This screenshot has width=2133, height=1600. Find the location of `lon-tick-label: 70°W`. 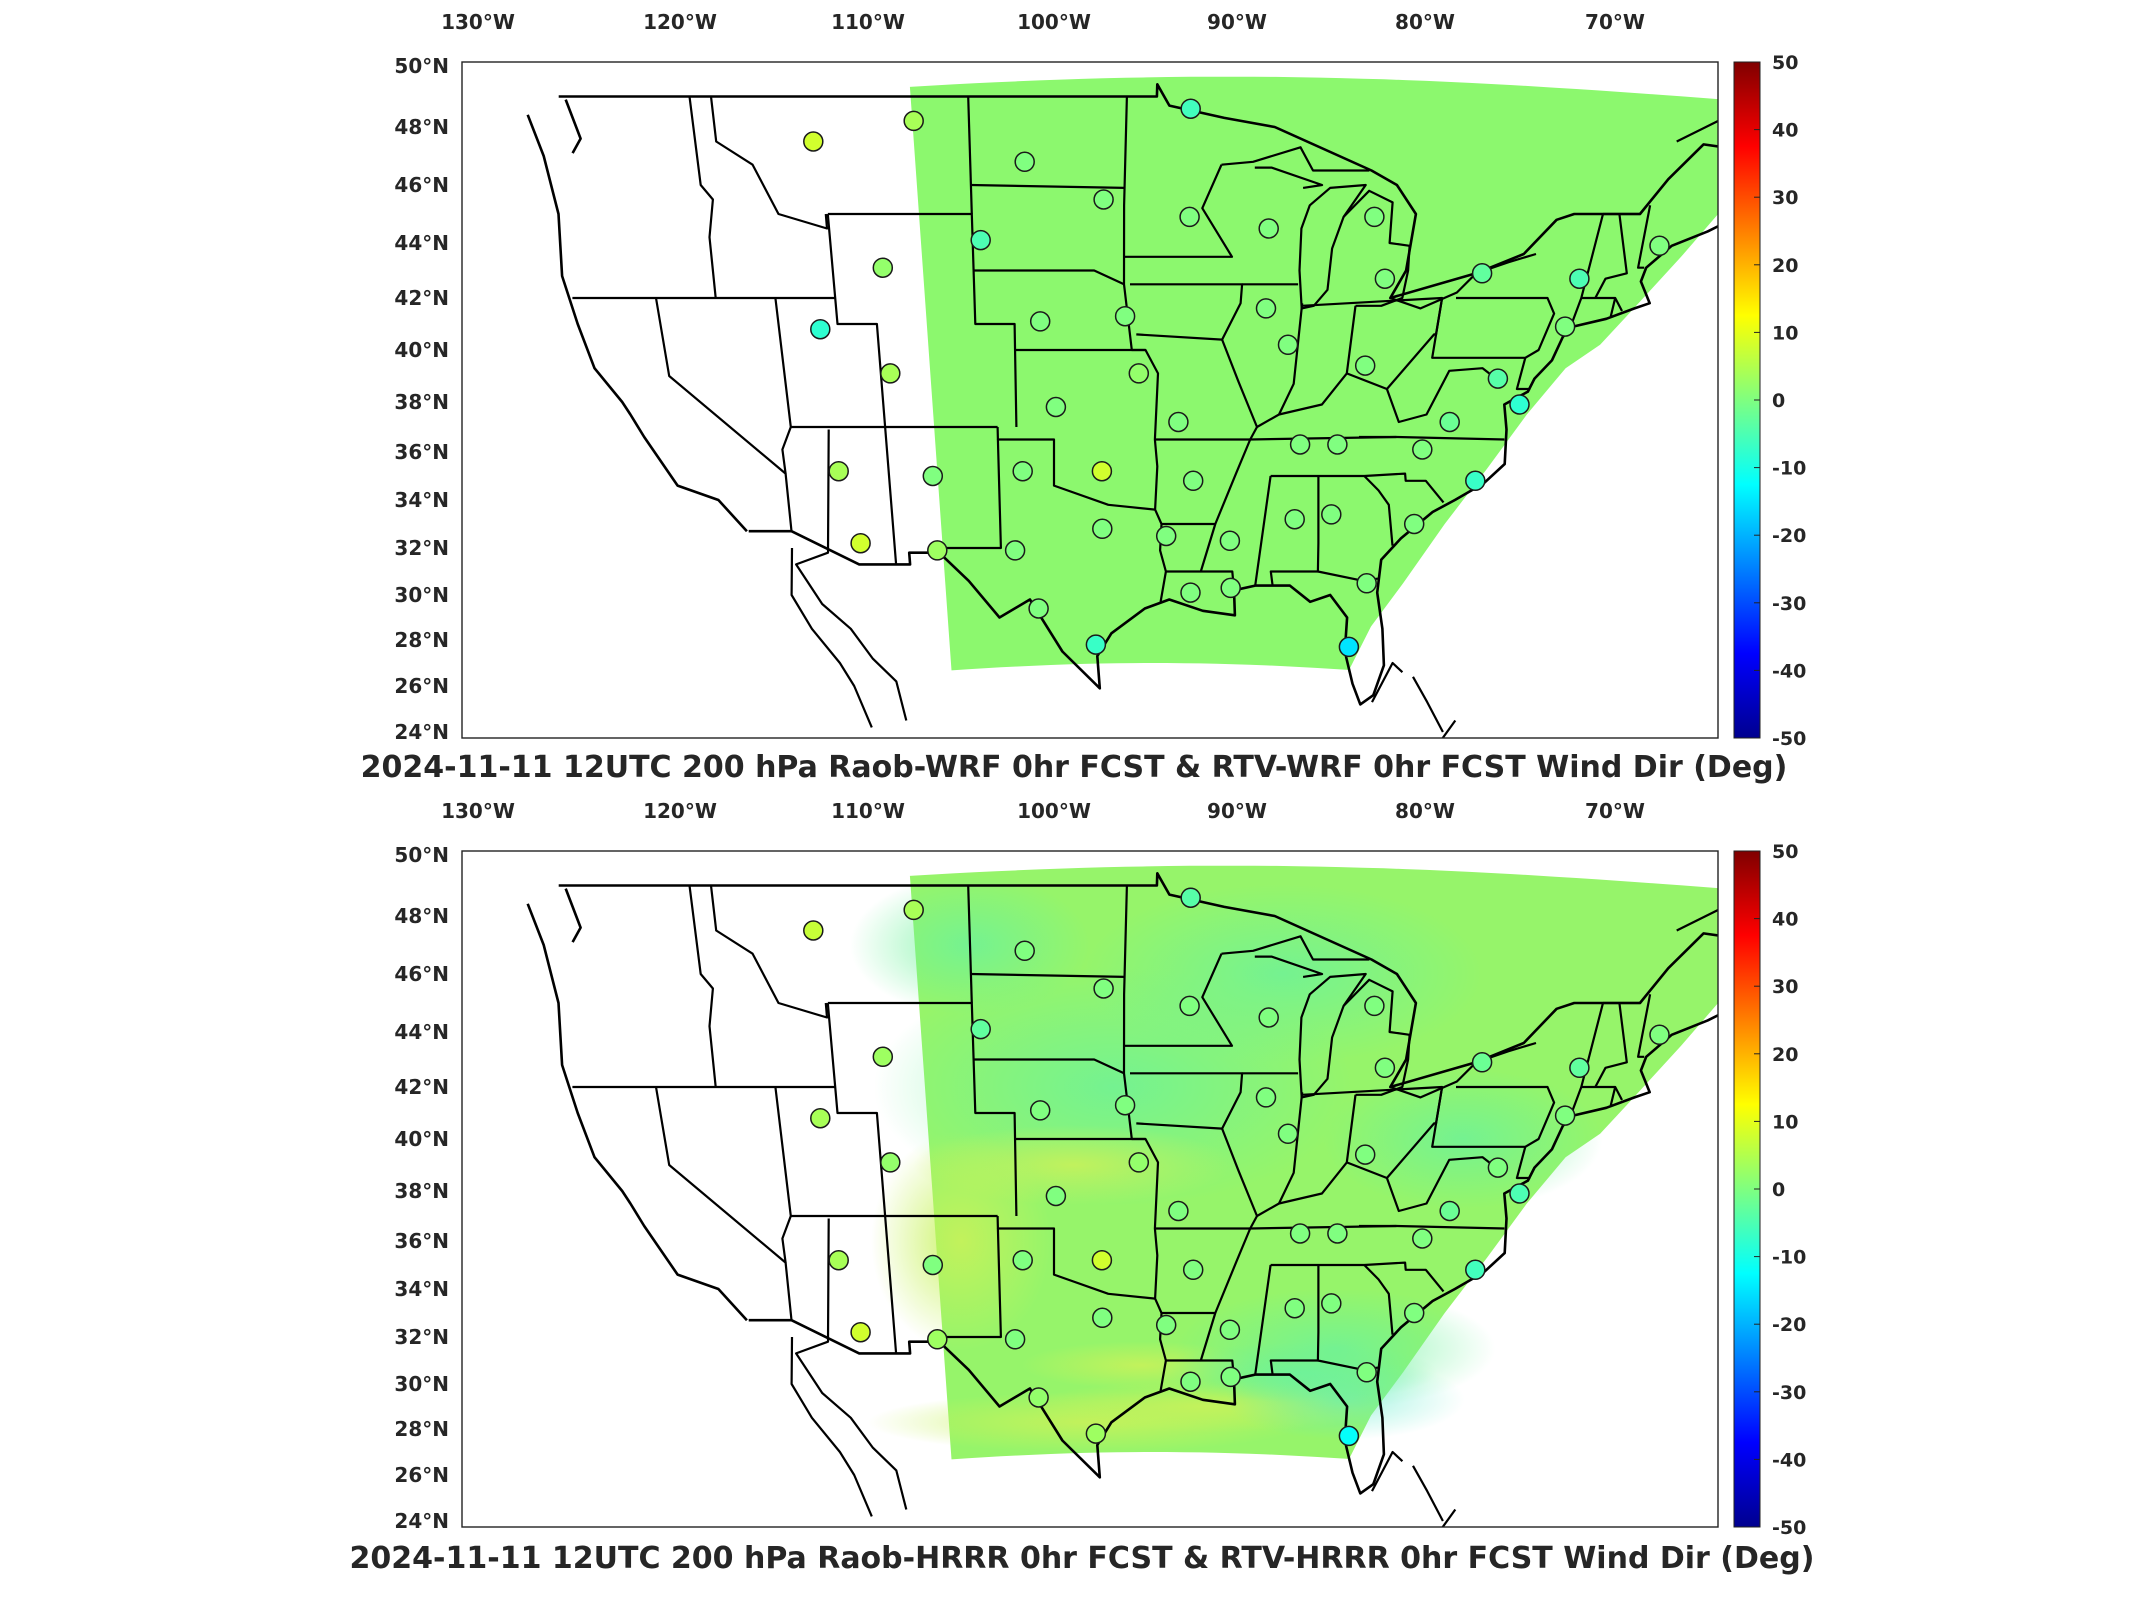

lon-tick-label: 70°W is located at coordinates (1615, 811).